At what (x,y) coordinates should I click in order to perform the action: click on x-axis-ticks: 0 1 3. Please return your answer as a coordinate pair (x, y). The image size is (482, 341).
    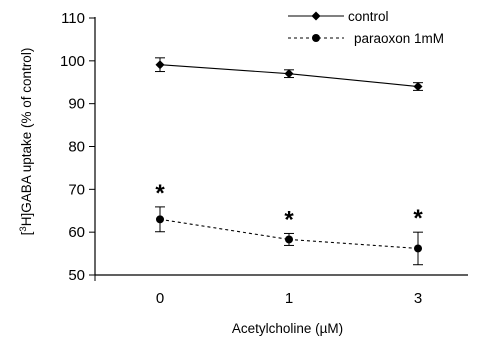
    Looking at the image, I should click on (258, 291).